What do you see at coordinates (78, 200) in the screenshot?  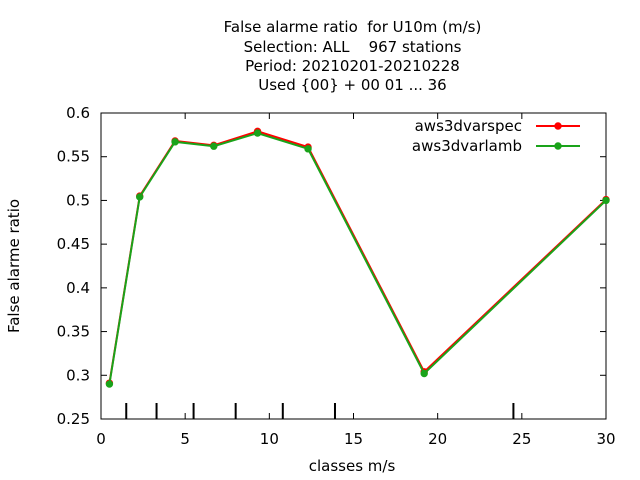 I see `y-tick-label: 0.5` at bounding box center [78, 200].